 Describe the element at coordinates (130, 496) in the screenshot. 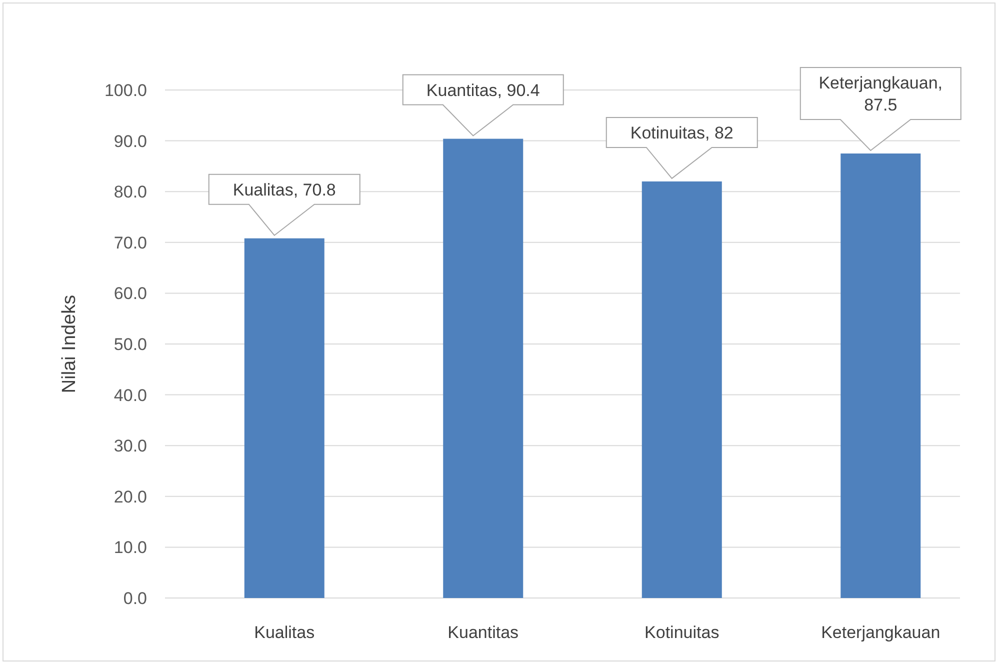

I see `y-tick-label: 20.0` at that location.